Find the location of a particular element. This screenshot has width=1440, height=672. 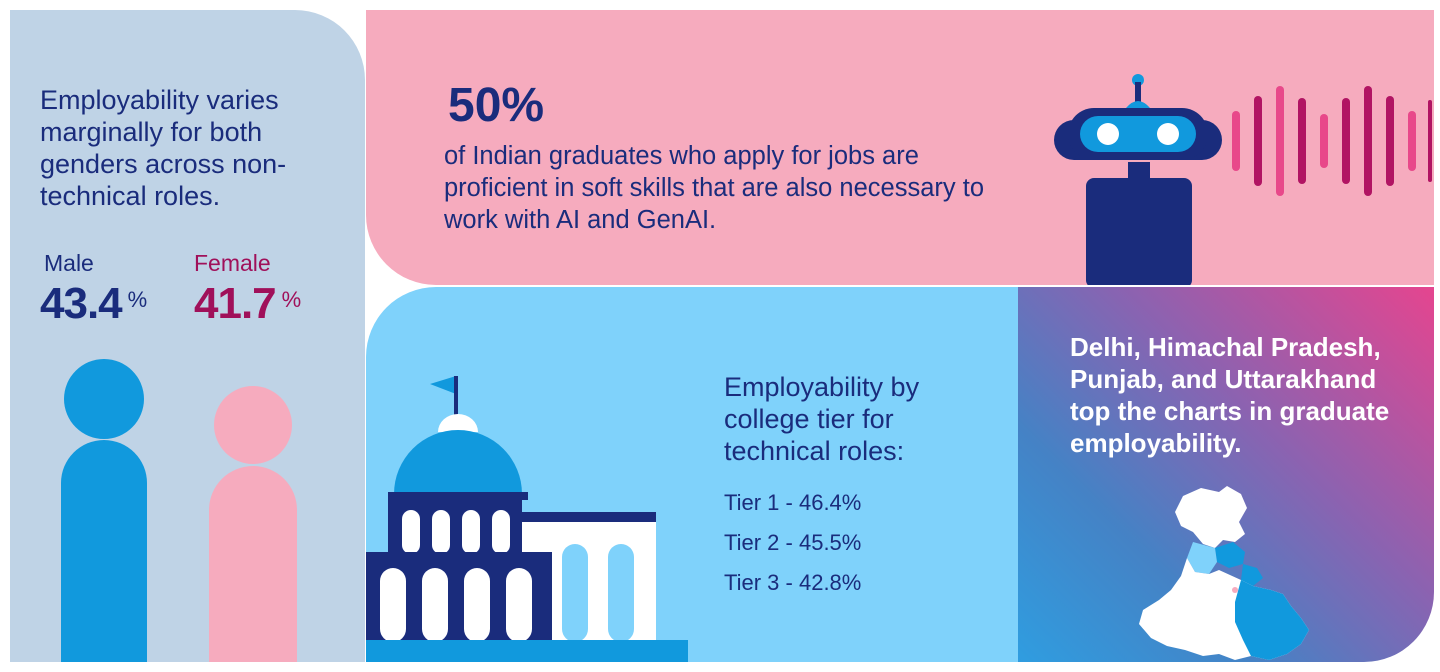

female-percentage: 41.7% is located at coordinates (247, 304).